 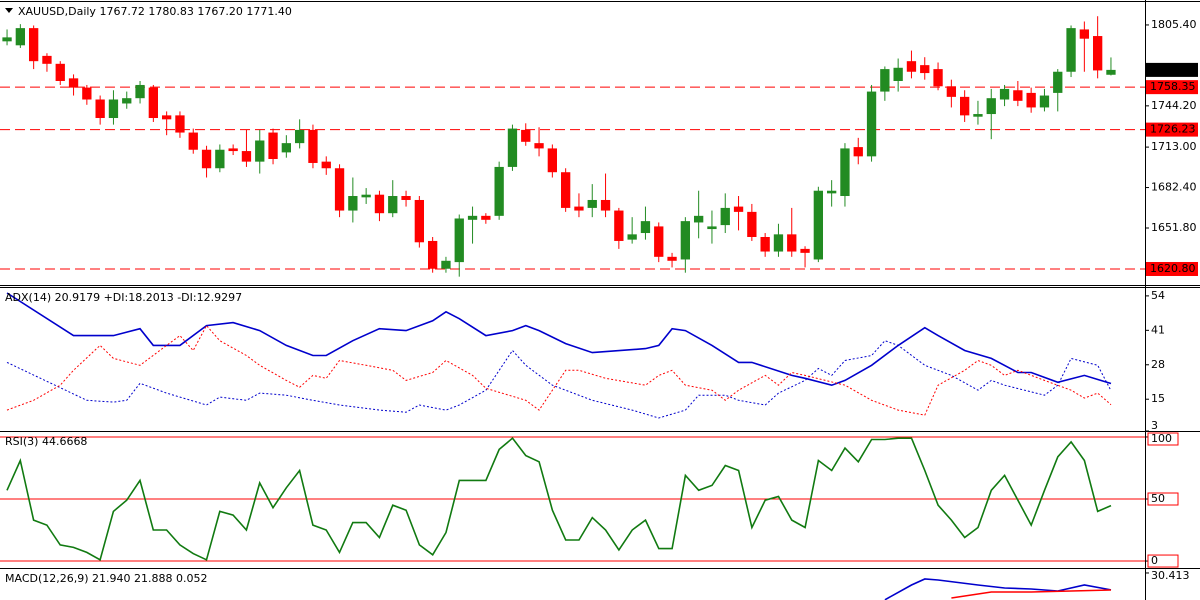 I want to click on level-label: 1620.80, so click(x=1173, y=268).